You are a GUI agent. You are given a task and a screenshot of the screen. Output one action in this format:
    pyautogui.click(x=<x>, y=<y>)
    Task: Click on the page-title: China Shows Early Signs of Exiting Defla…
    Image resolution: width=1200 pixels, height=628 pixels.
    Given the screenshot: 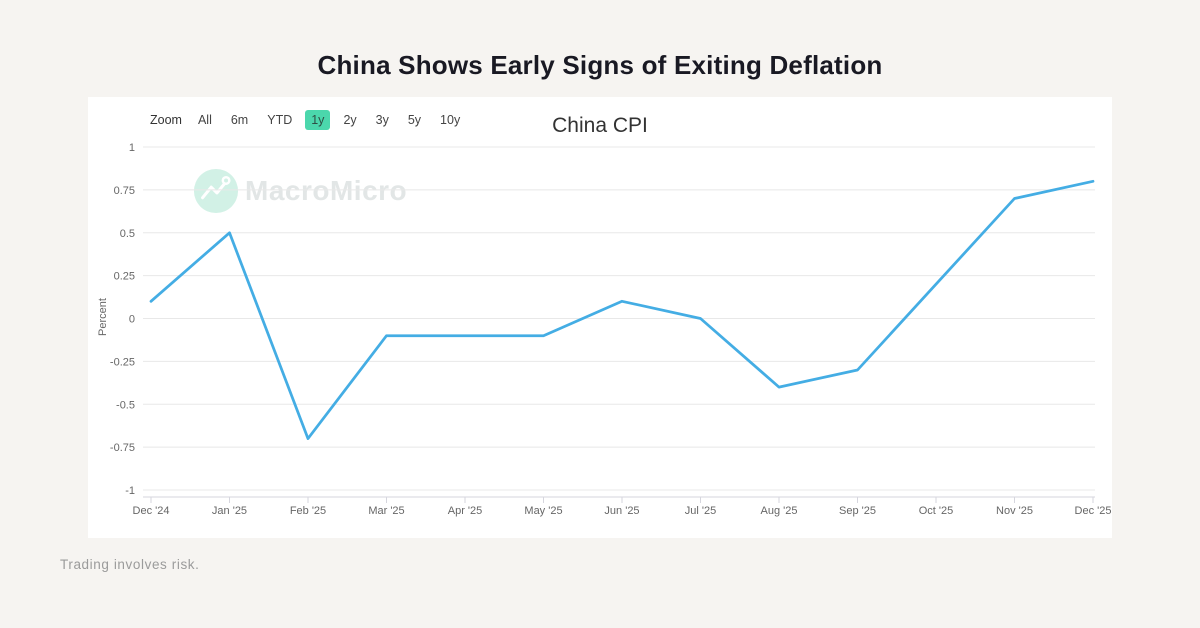 What is the action you would take?
    pyautogui.click(x=600, y=65)
    